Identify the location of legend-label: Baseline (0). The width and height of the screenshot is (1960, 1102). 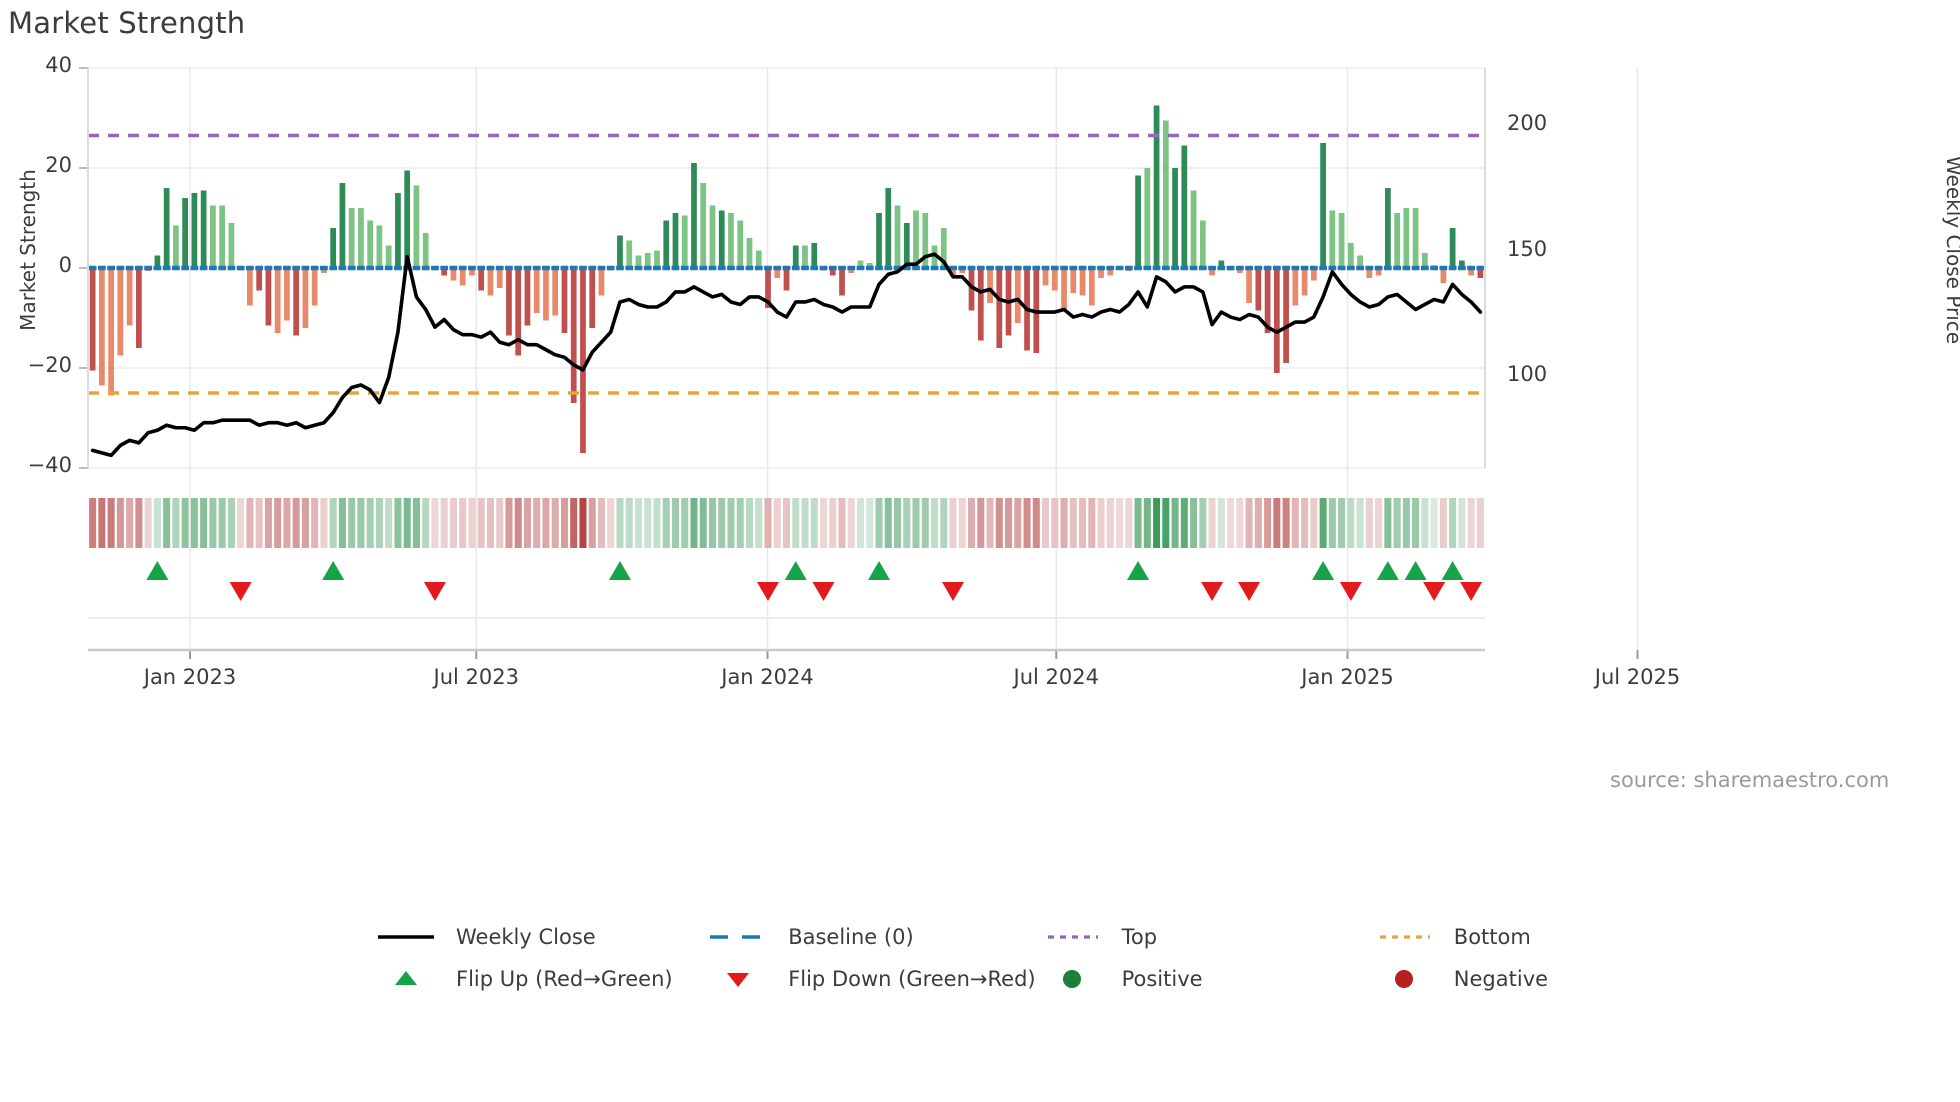
(851, 937).